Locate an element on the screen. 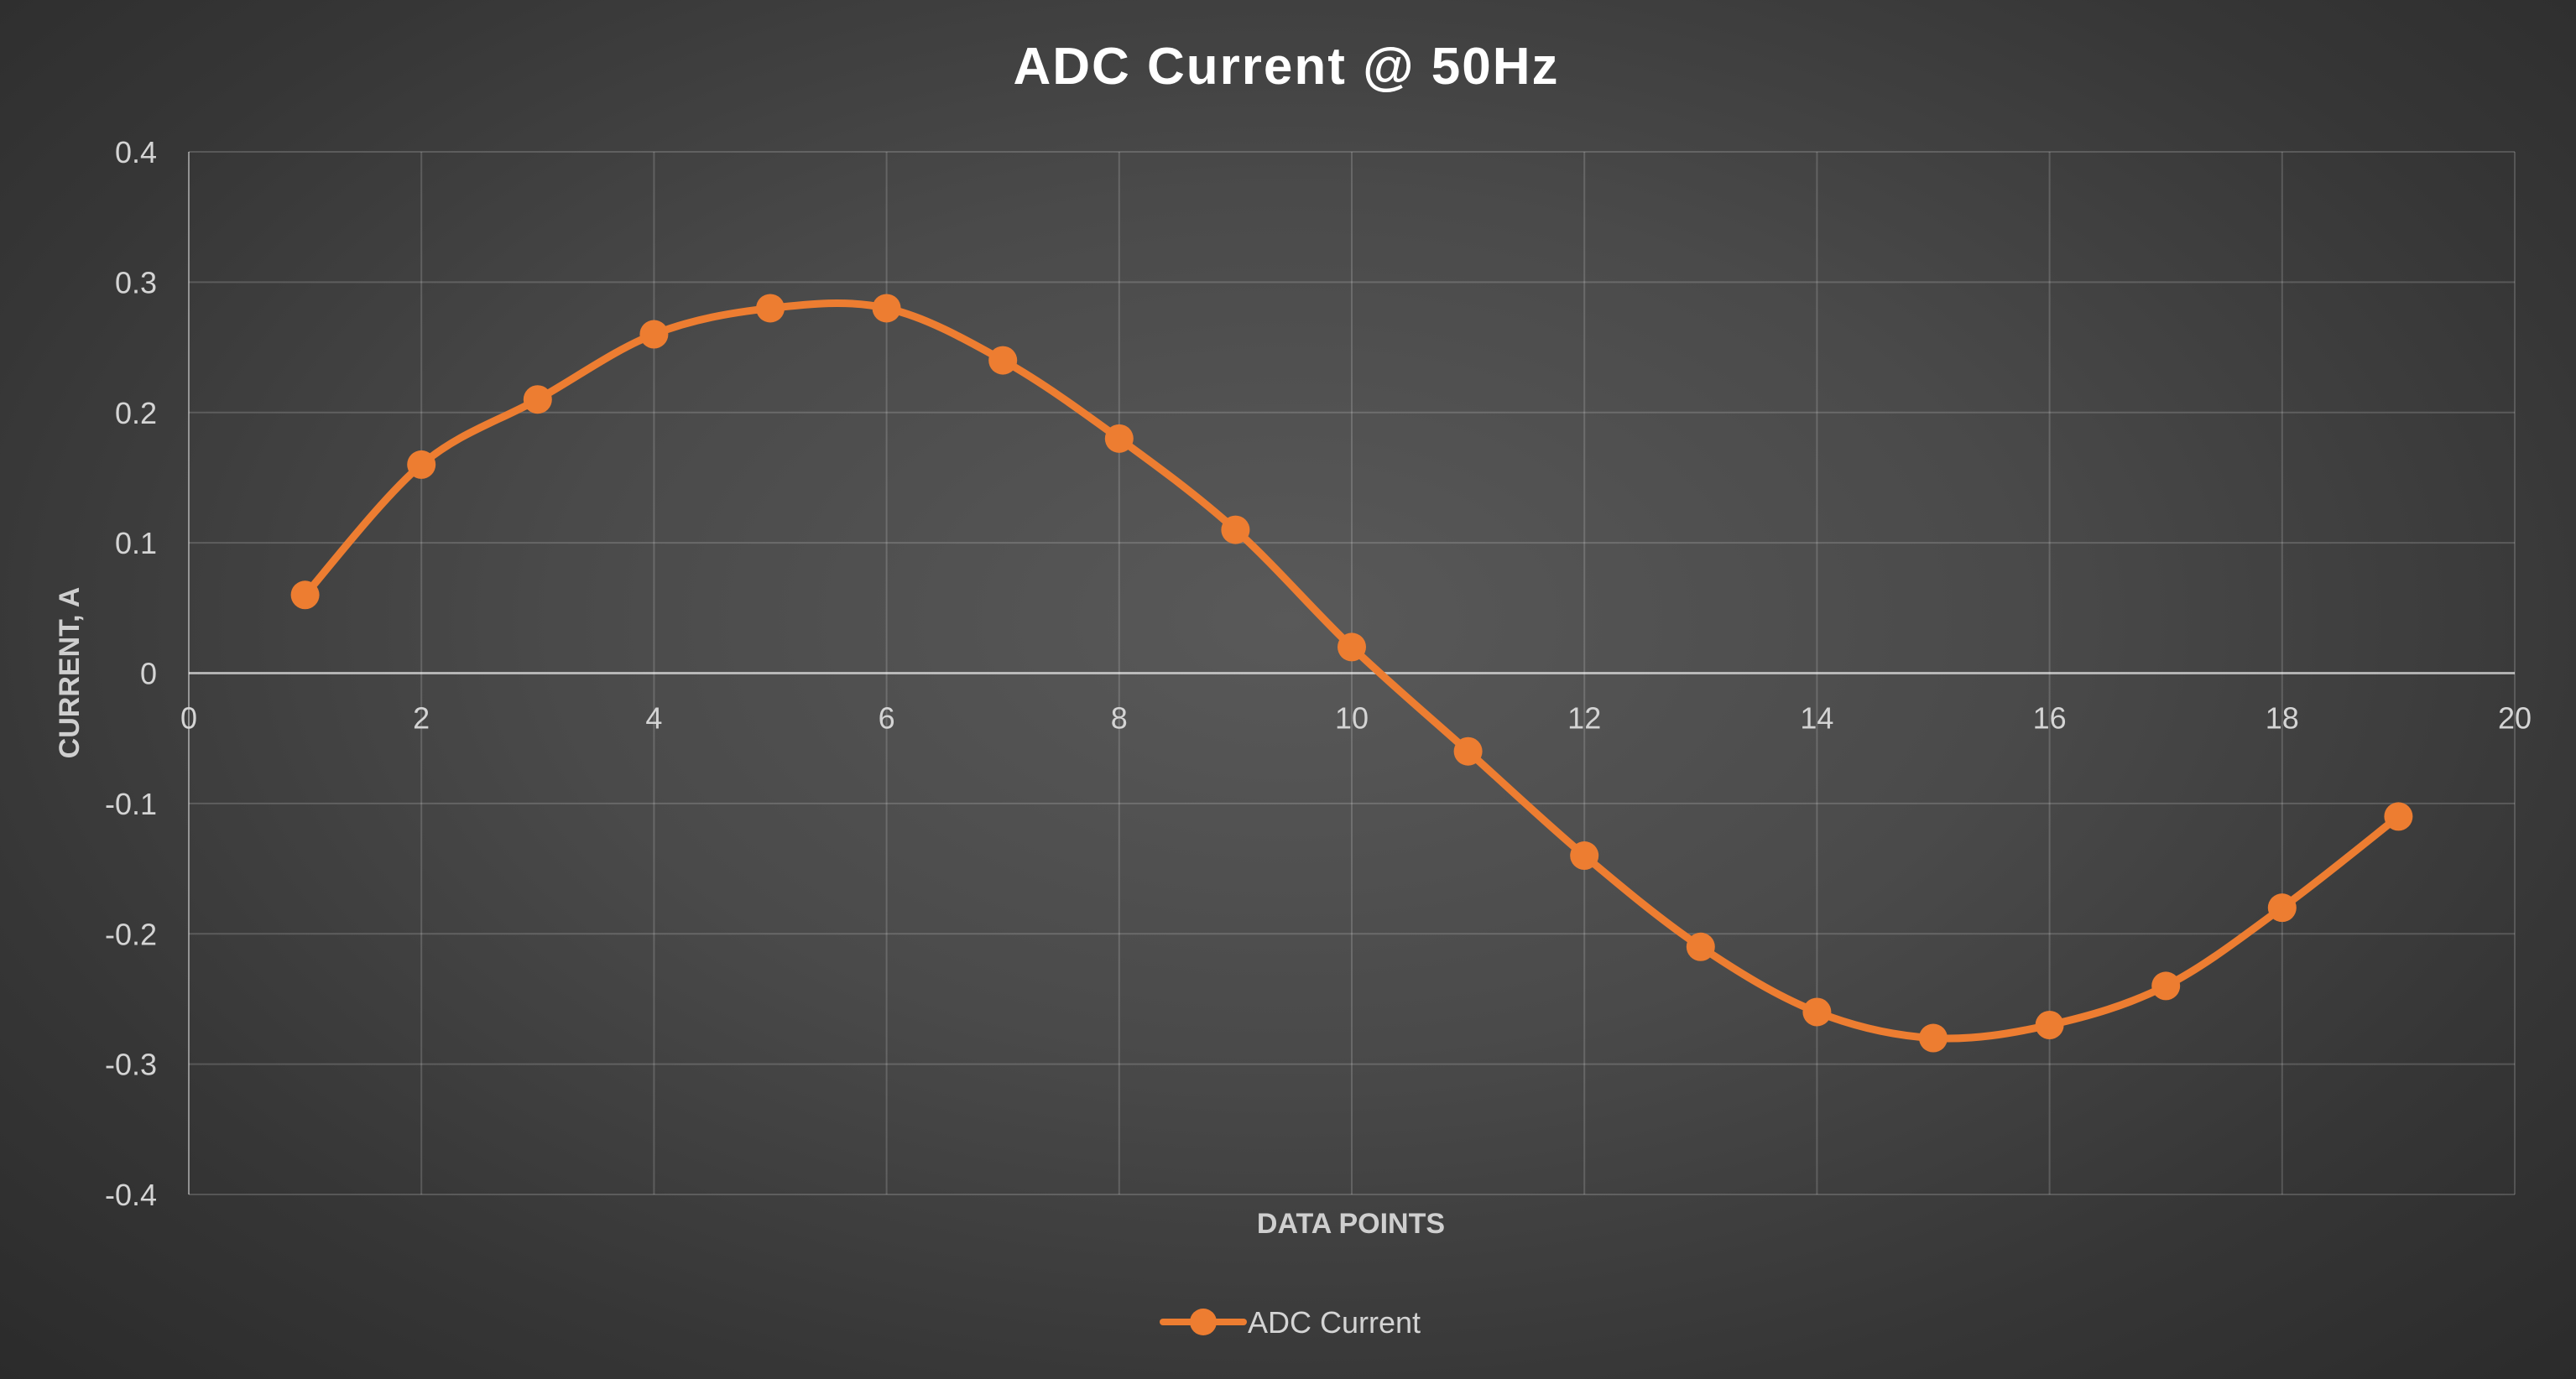 The width and height of the screenshot is (2576, 1379). legend-label: ADC Current is located at coordinates (1334, 1322).